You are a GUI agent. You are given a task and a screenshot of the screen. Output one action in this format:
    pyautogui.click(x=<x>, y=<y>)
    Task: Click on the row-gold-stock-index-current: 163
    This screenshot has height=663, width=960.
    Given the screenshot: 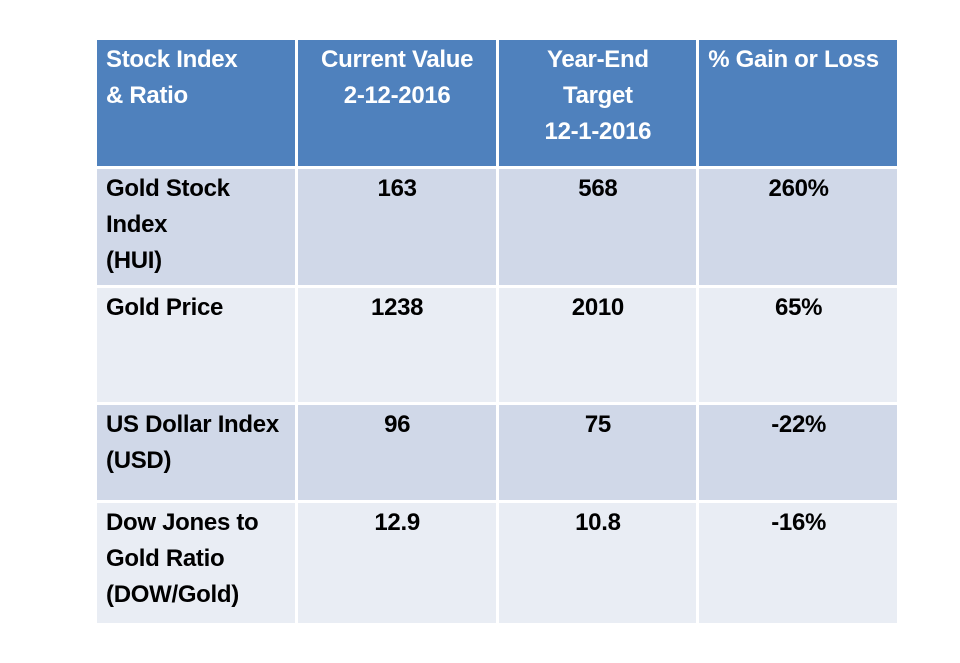 What is the action you would take?
    pyautogui.click(x=396, y=227)
    